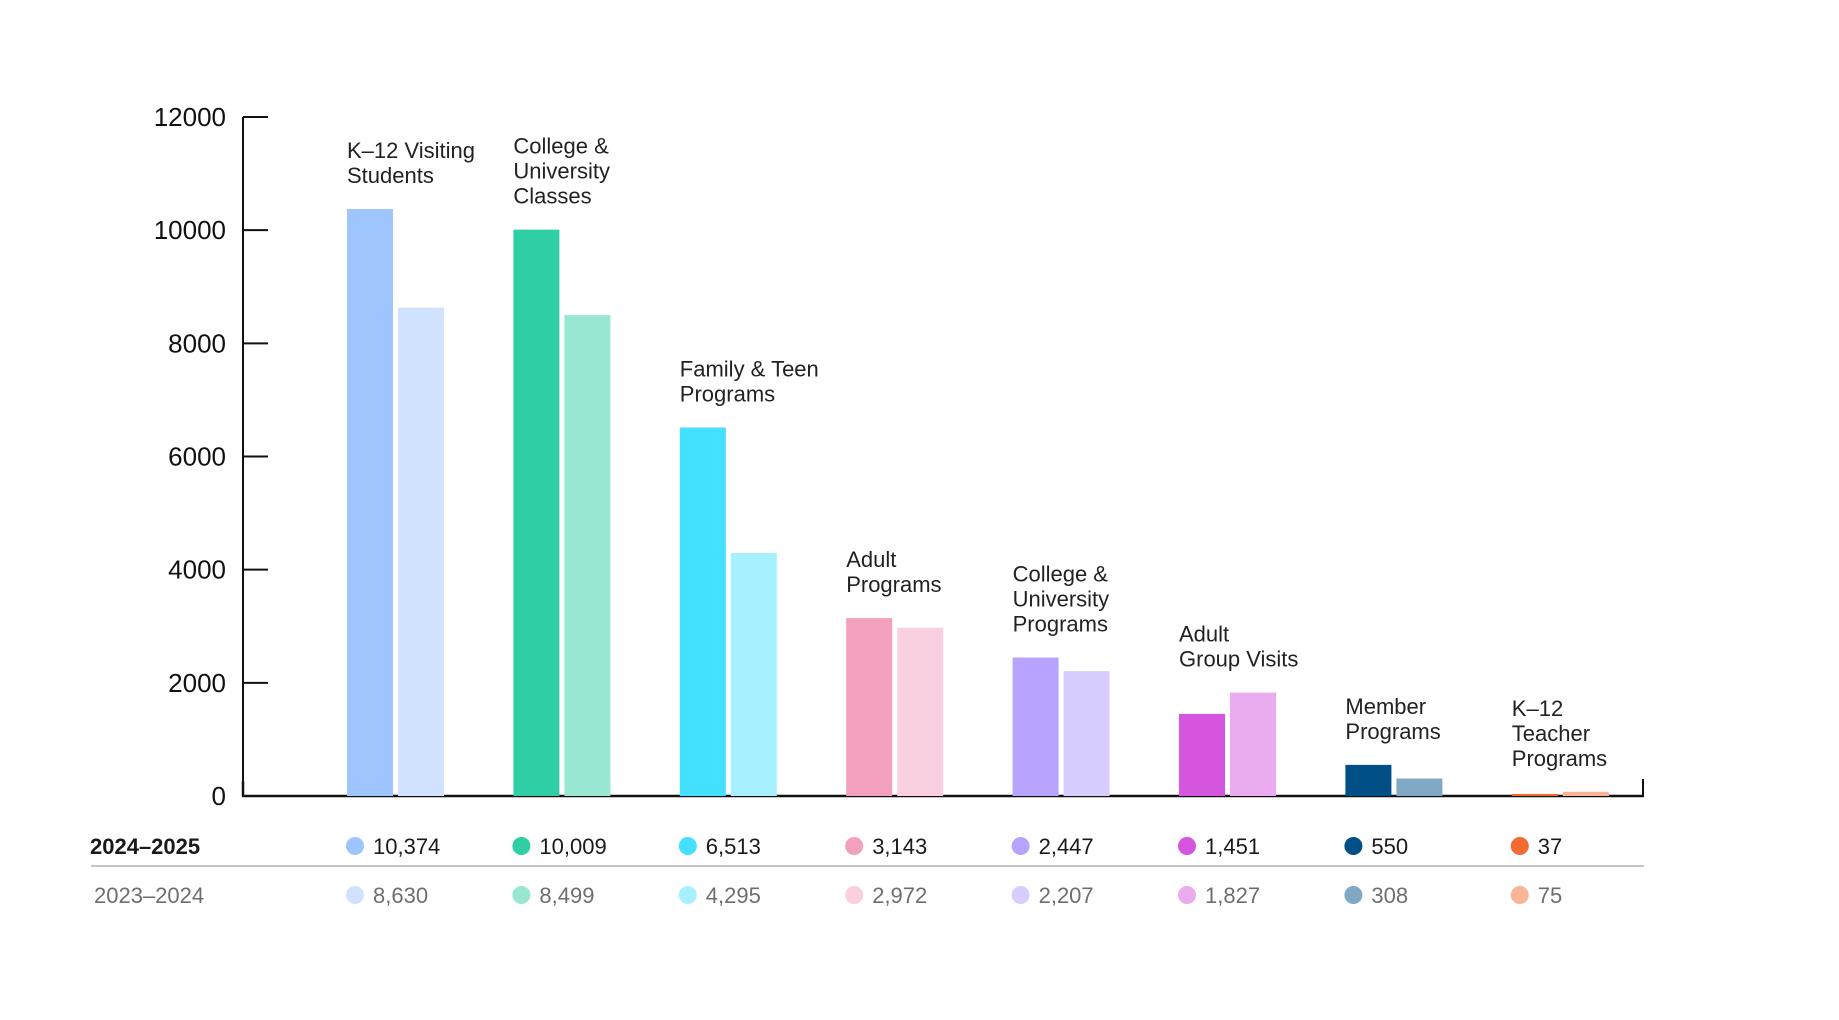 The image size is (1839, 1020). What do you see at coordinates (1232, 846) in the screenshot?
I see `data-value-label: 1,451` at bounding box center [1232, 846].